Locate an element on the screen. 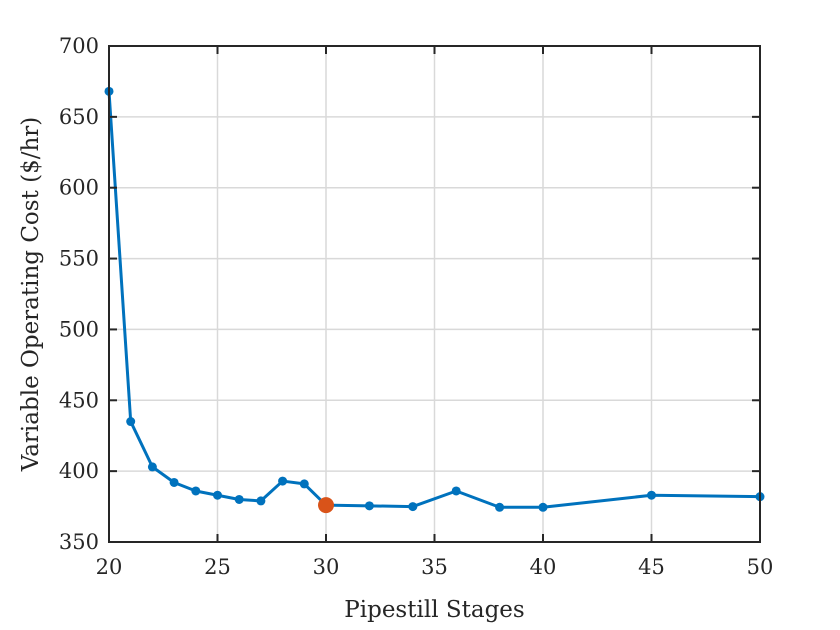  y-tick-label: 650 is located at coordinates (79, 117).